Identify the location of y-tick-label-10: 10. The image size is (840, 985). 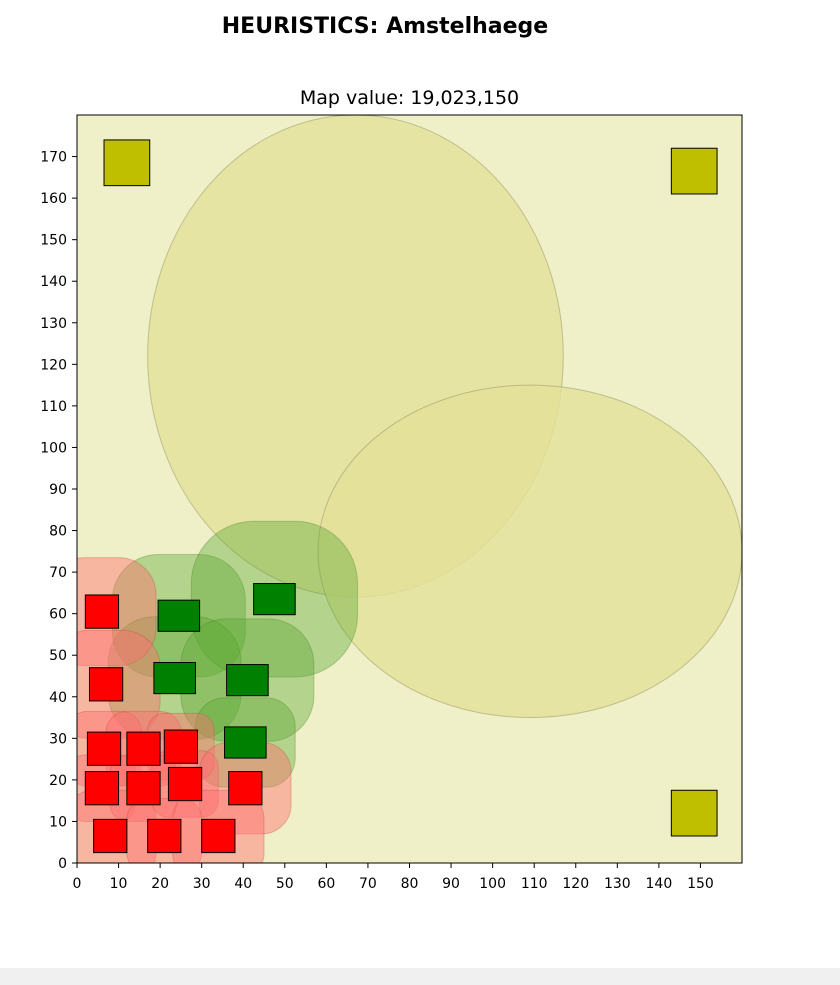
(58, 822).